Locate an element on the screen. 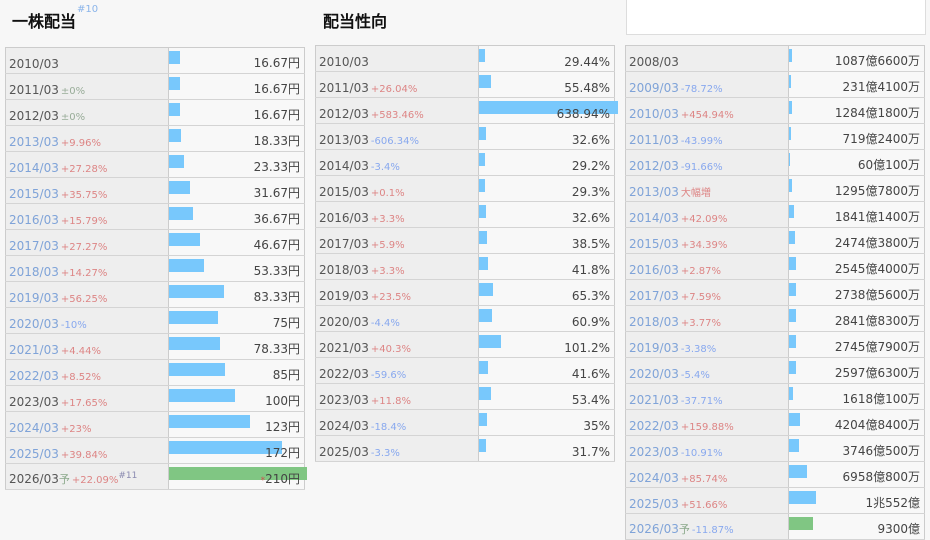  value-text: 3746億500万 is located at coordinates (881, 451).